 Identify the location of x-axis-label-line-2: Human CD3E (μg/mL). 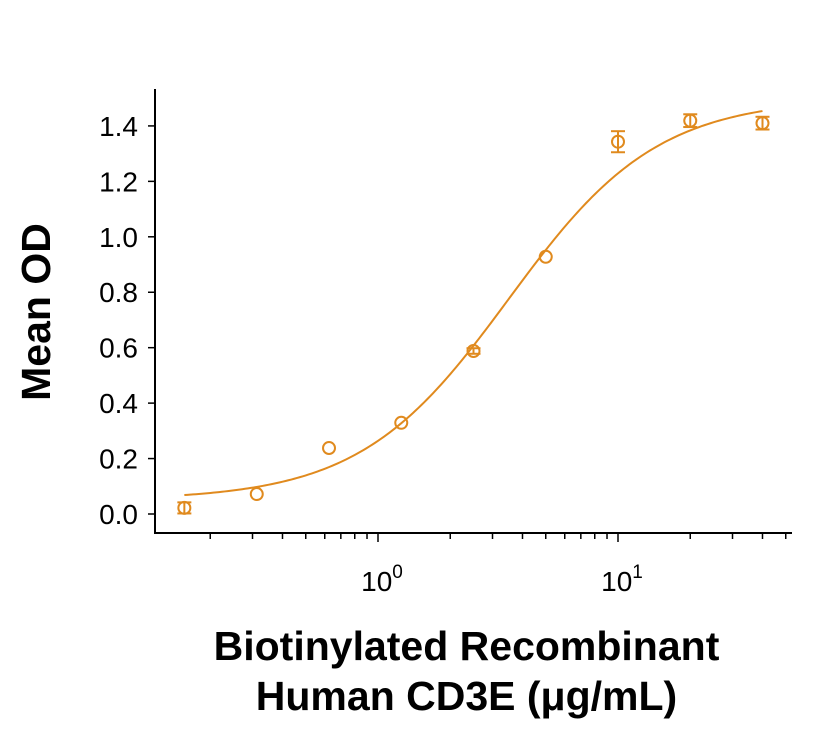
(466, 696).